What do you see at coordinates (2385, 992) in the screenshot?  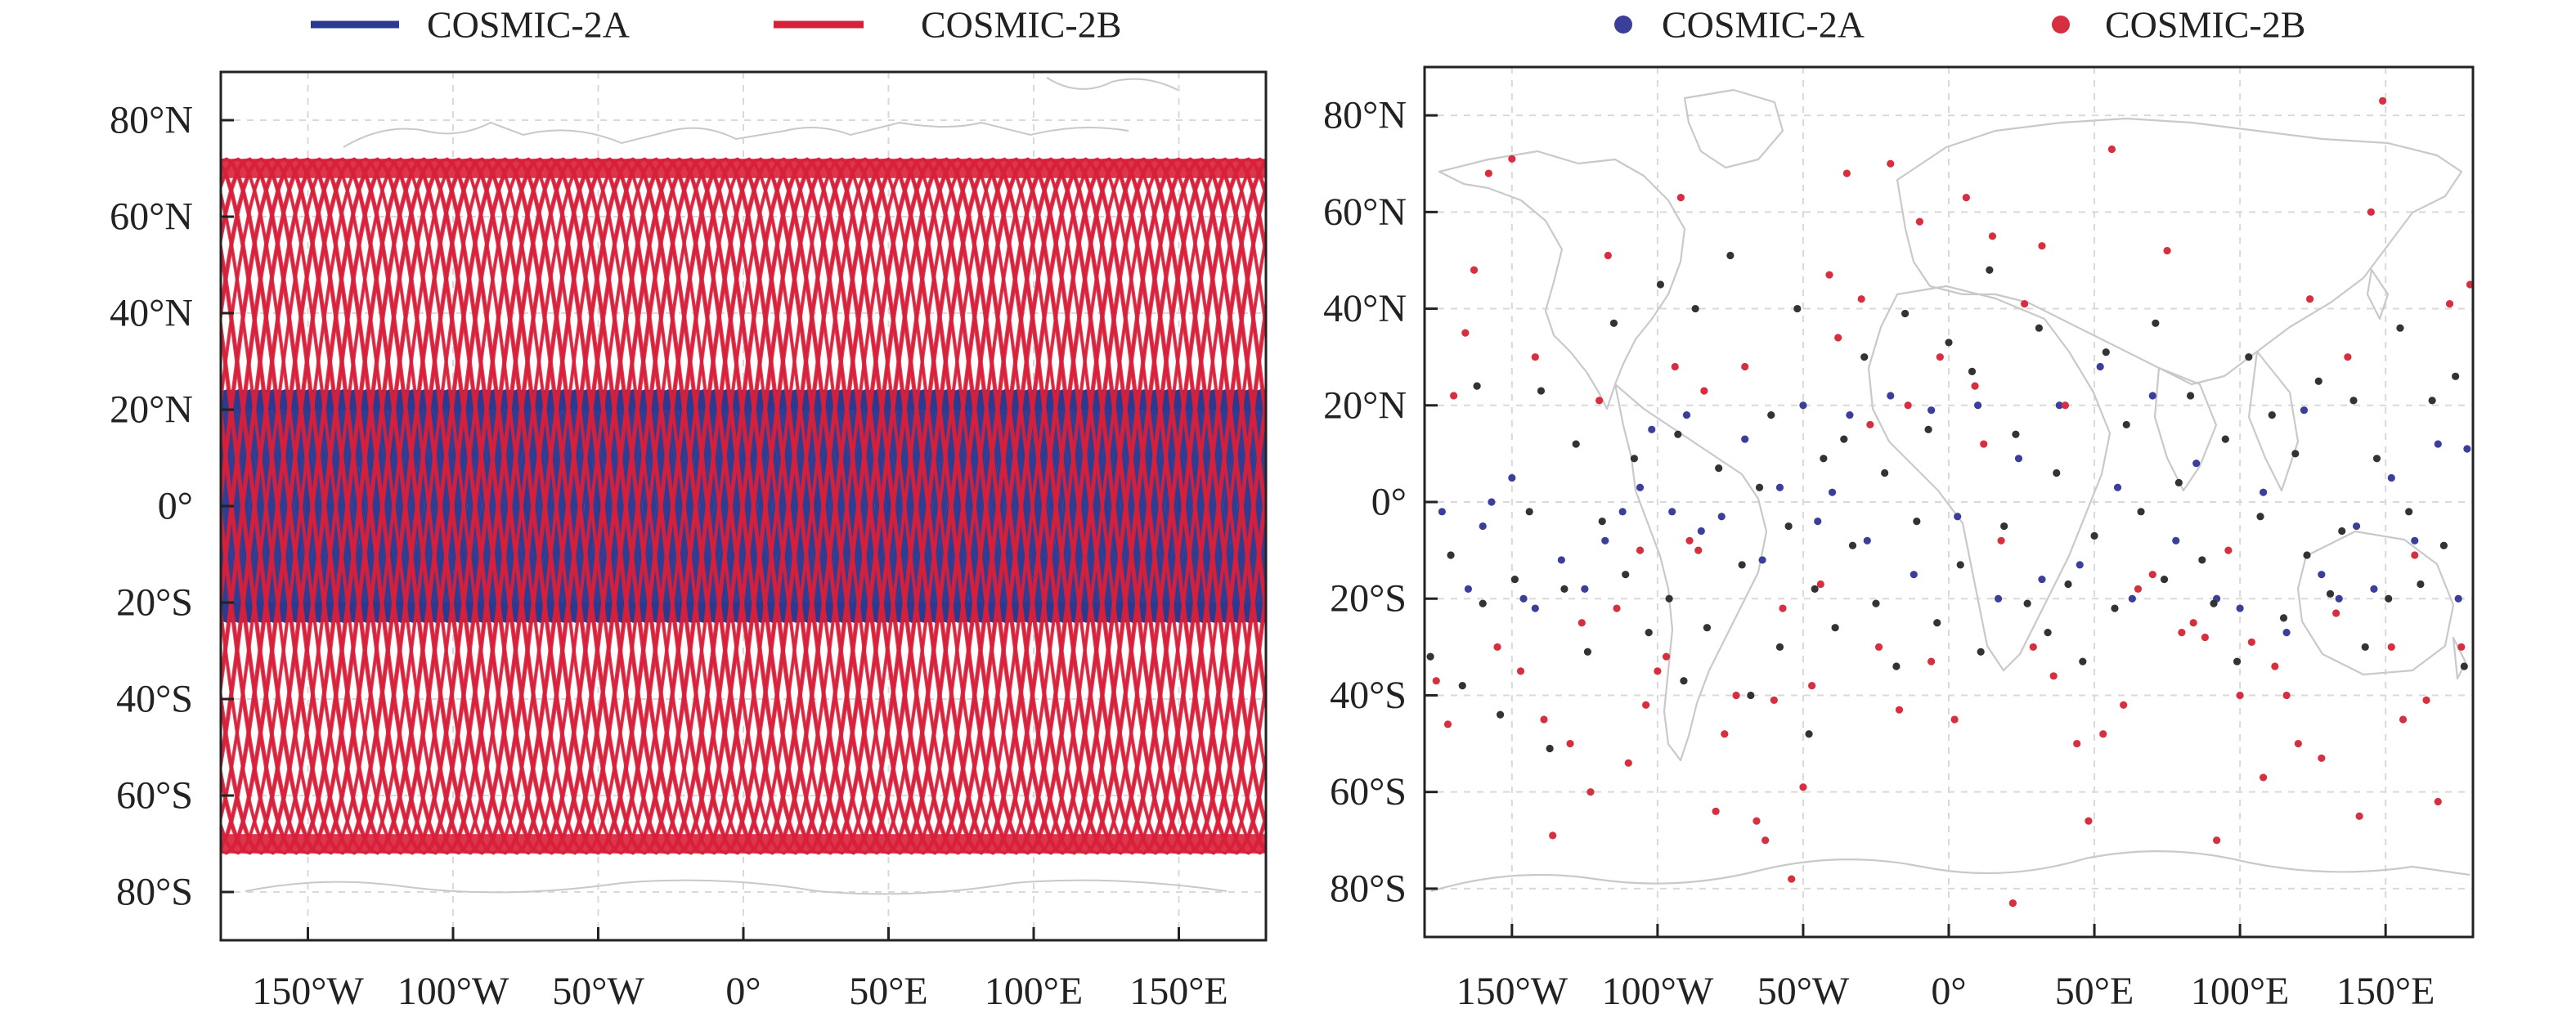 I see `x-tick-label: 150°E` at bounding box center [2385, 992].